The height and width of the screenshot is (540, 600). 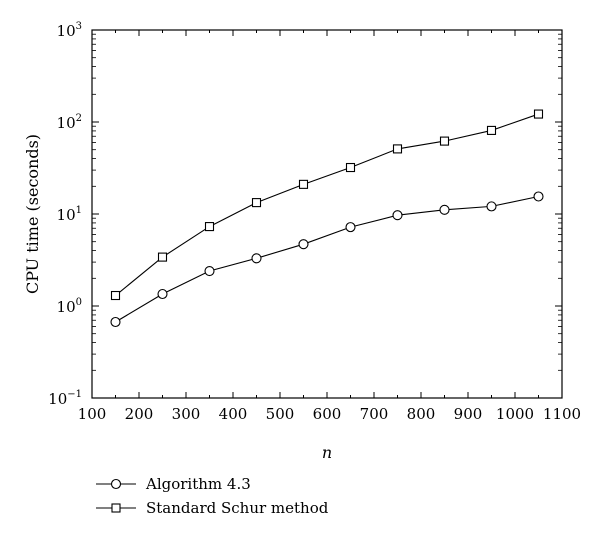 What do you see at coordinates (69, 122) in the screenshot?
I see `y-tick-label: 10²` at bounding box center [69, 122].